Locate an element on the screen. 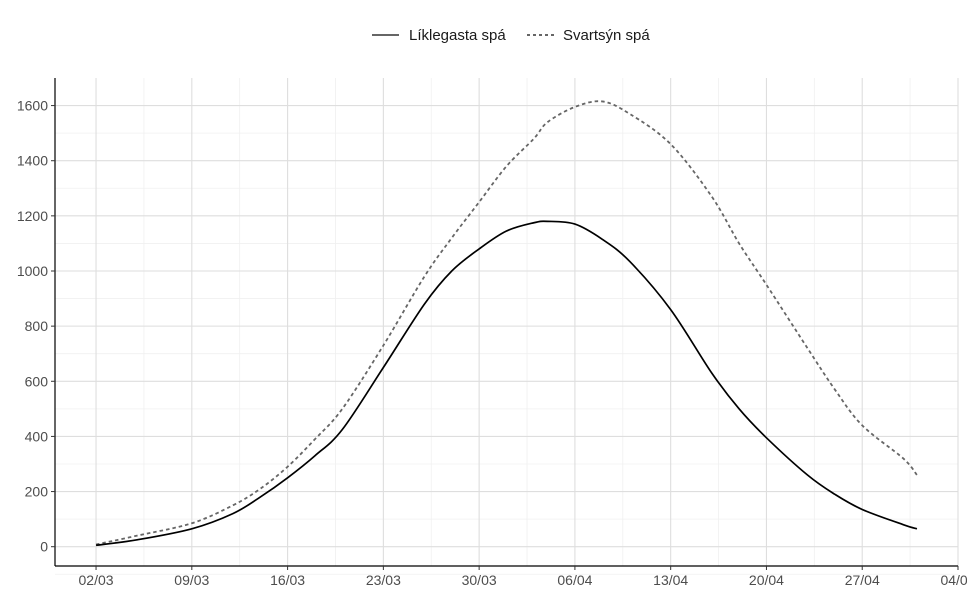 This screenshot has height=600, width=967. y-tick-label: 800 is located at coordinates (37, 326).